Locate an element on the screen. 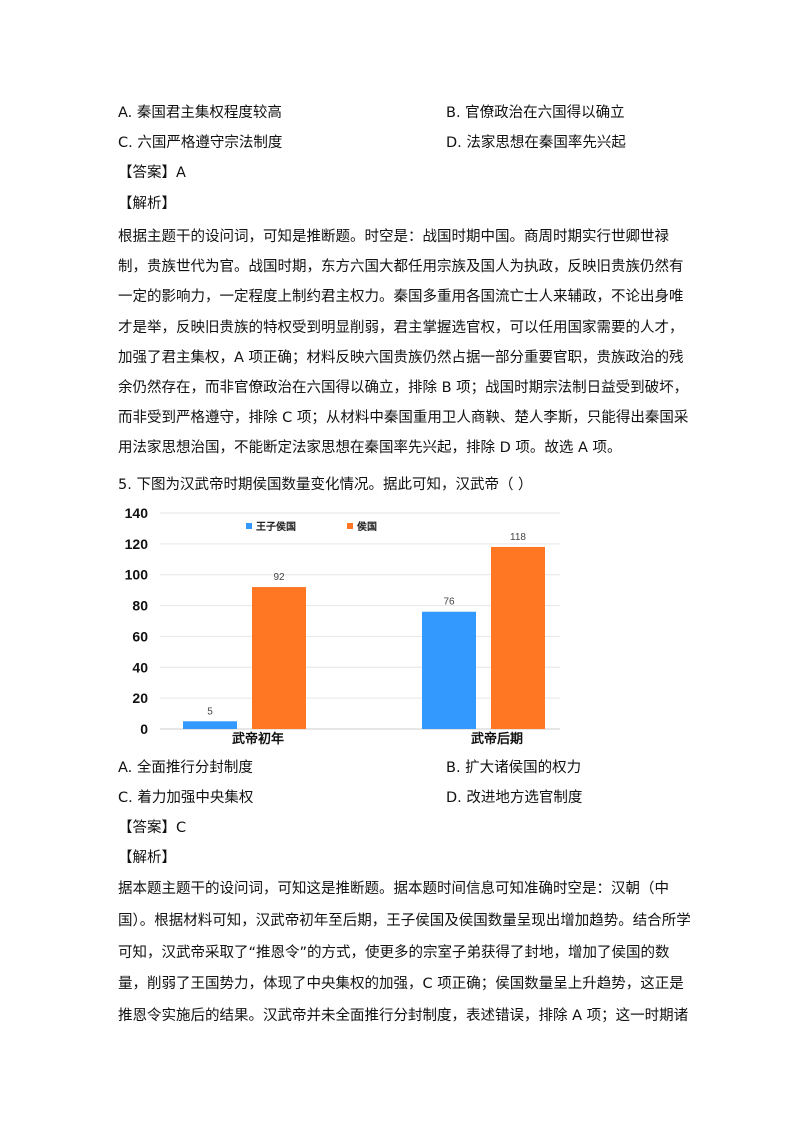 The image size is (794, 1123). q5-option-c: C. 着力加强中央集权 is located at coordinates (186, 798).